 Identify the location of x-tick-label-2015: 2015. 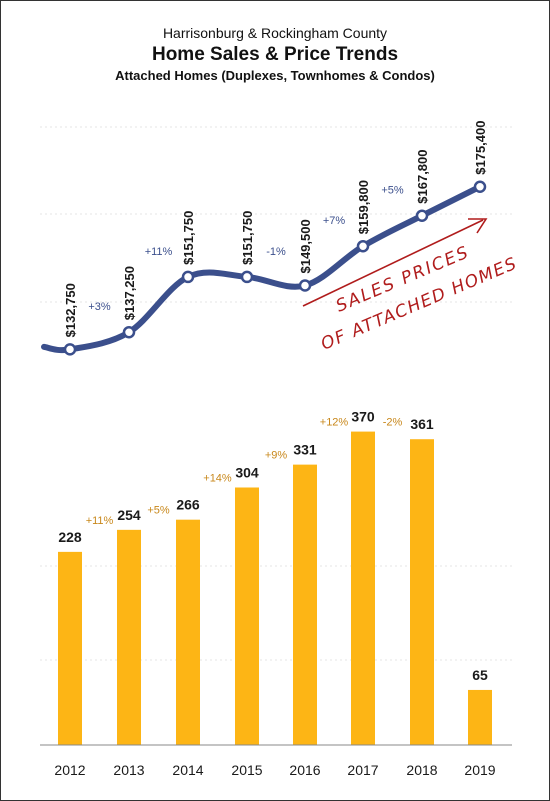
(246, 770).